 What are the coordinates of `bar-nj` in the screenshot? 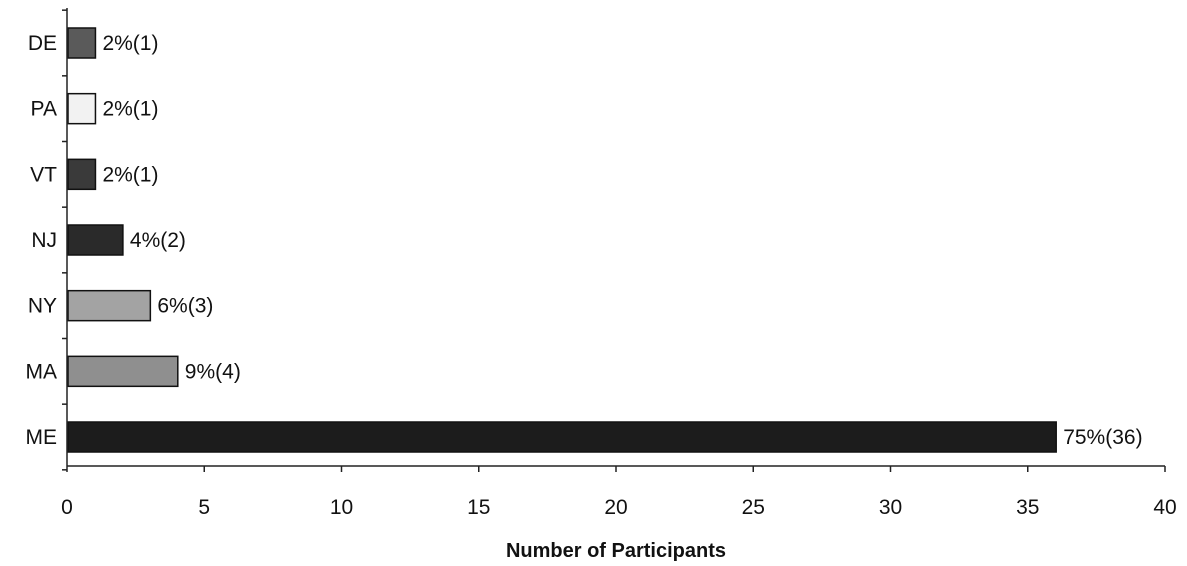 It's located at (95, 240).